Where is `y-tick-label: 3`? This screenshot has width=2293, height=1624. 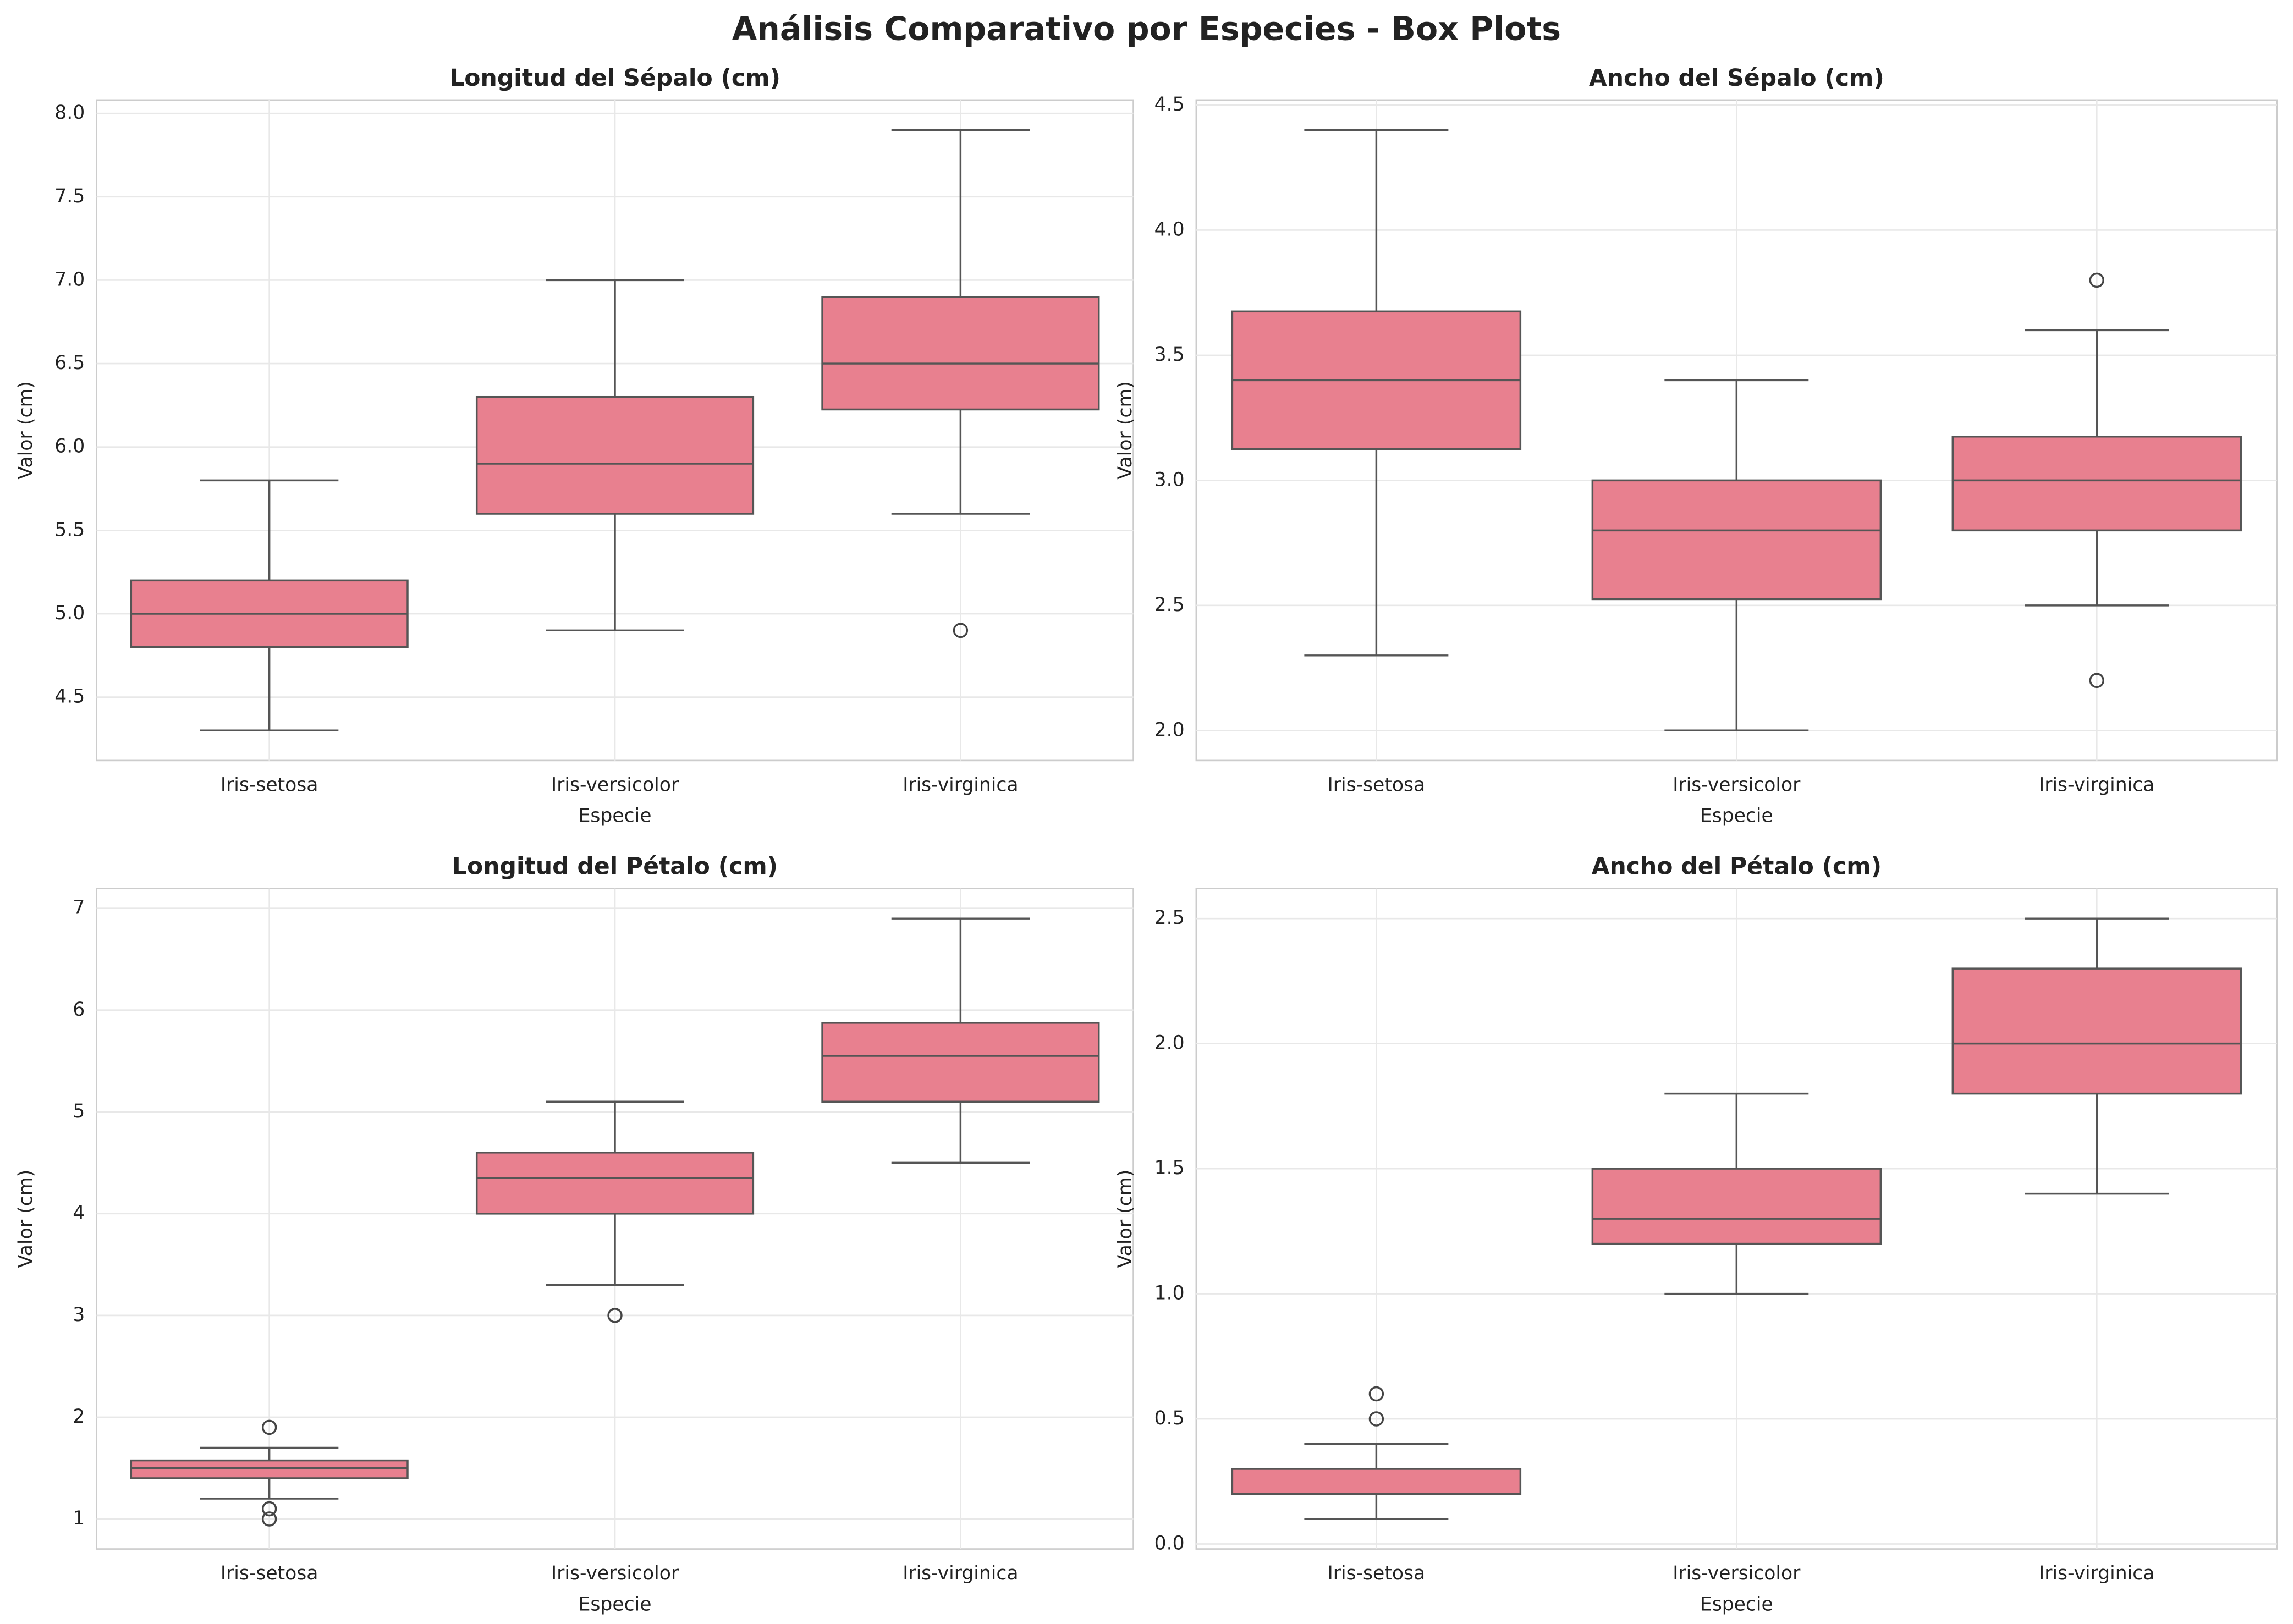 y-tick-label: 3 is located at coordinates (79, 1315).